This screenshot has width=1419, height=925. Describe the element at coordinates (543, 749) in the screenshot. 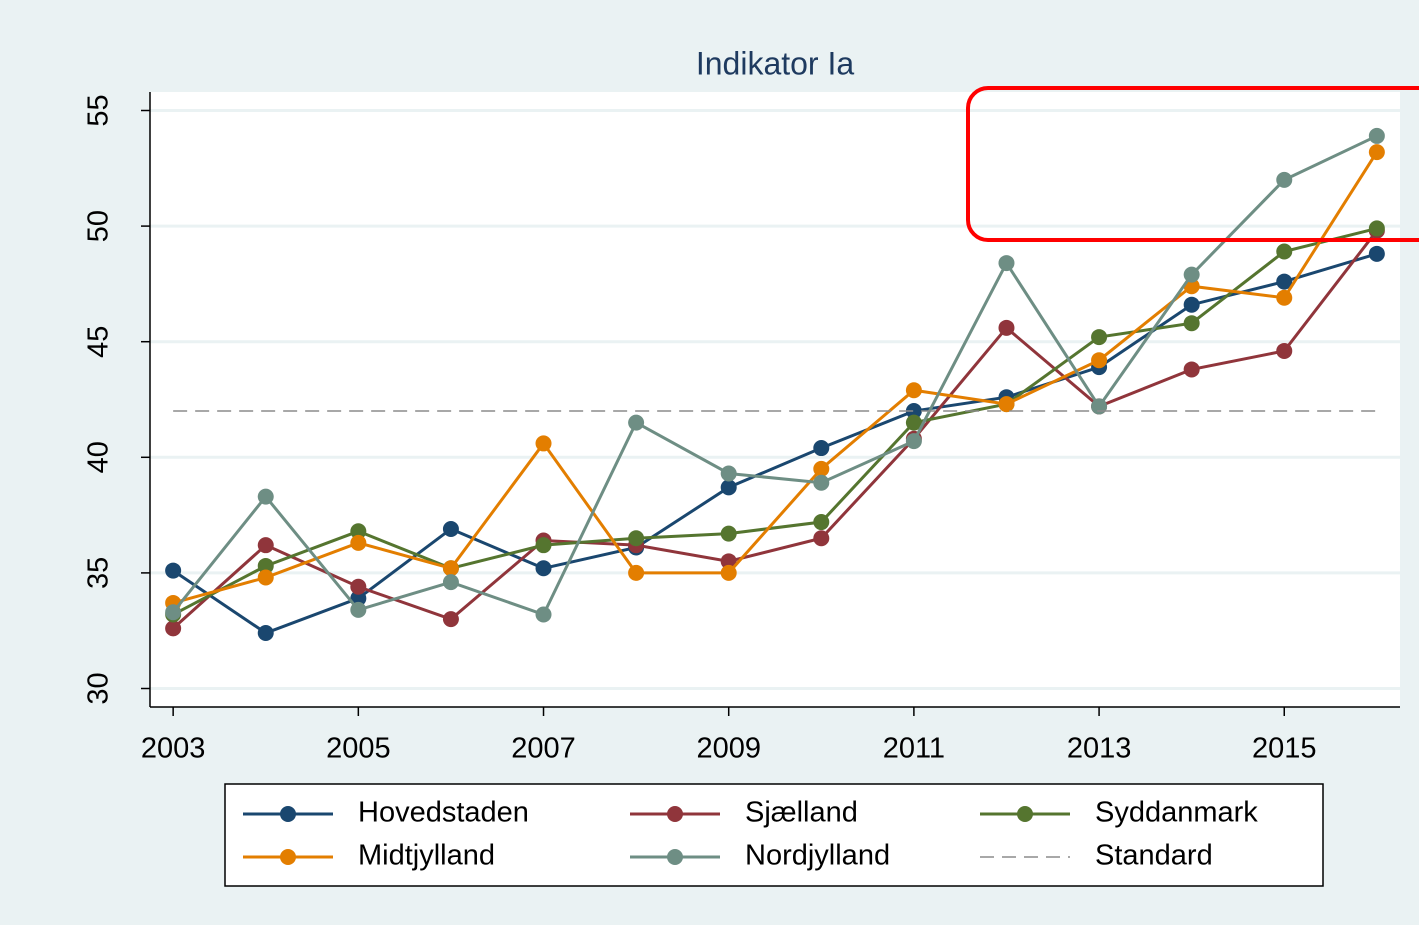

I see `x-tick-label: 2007` at that location.